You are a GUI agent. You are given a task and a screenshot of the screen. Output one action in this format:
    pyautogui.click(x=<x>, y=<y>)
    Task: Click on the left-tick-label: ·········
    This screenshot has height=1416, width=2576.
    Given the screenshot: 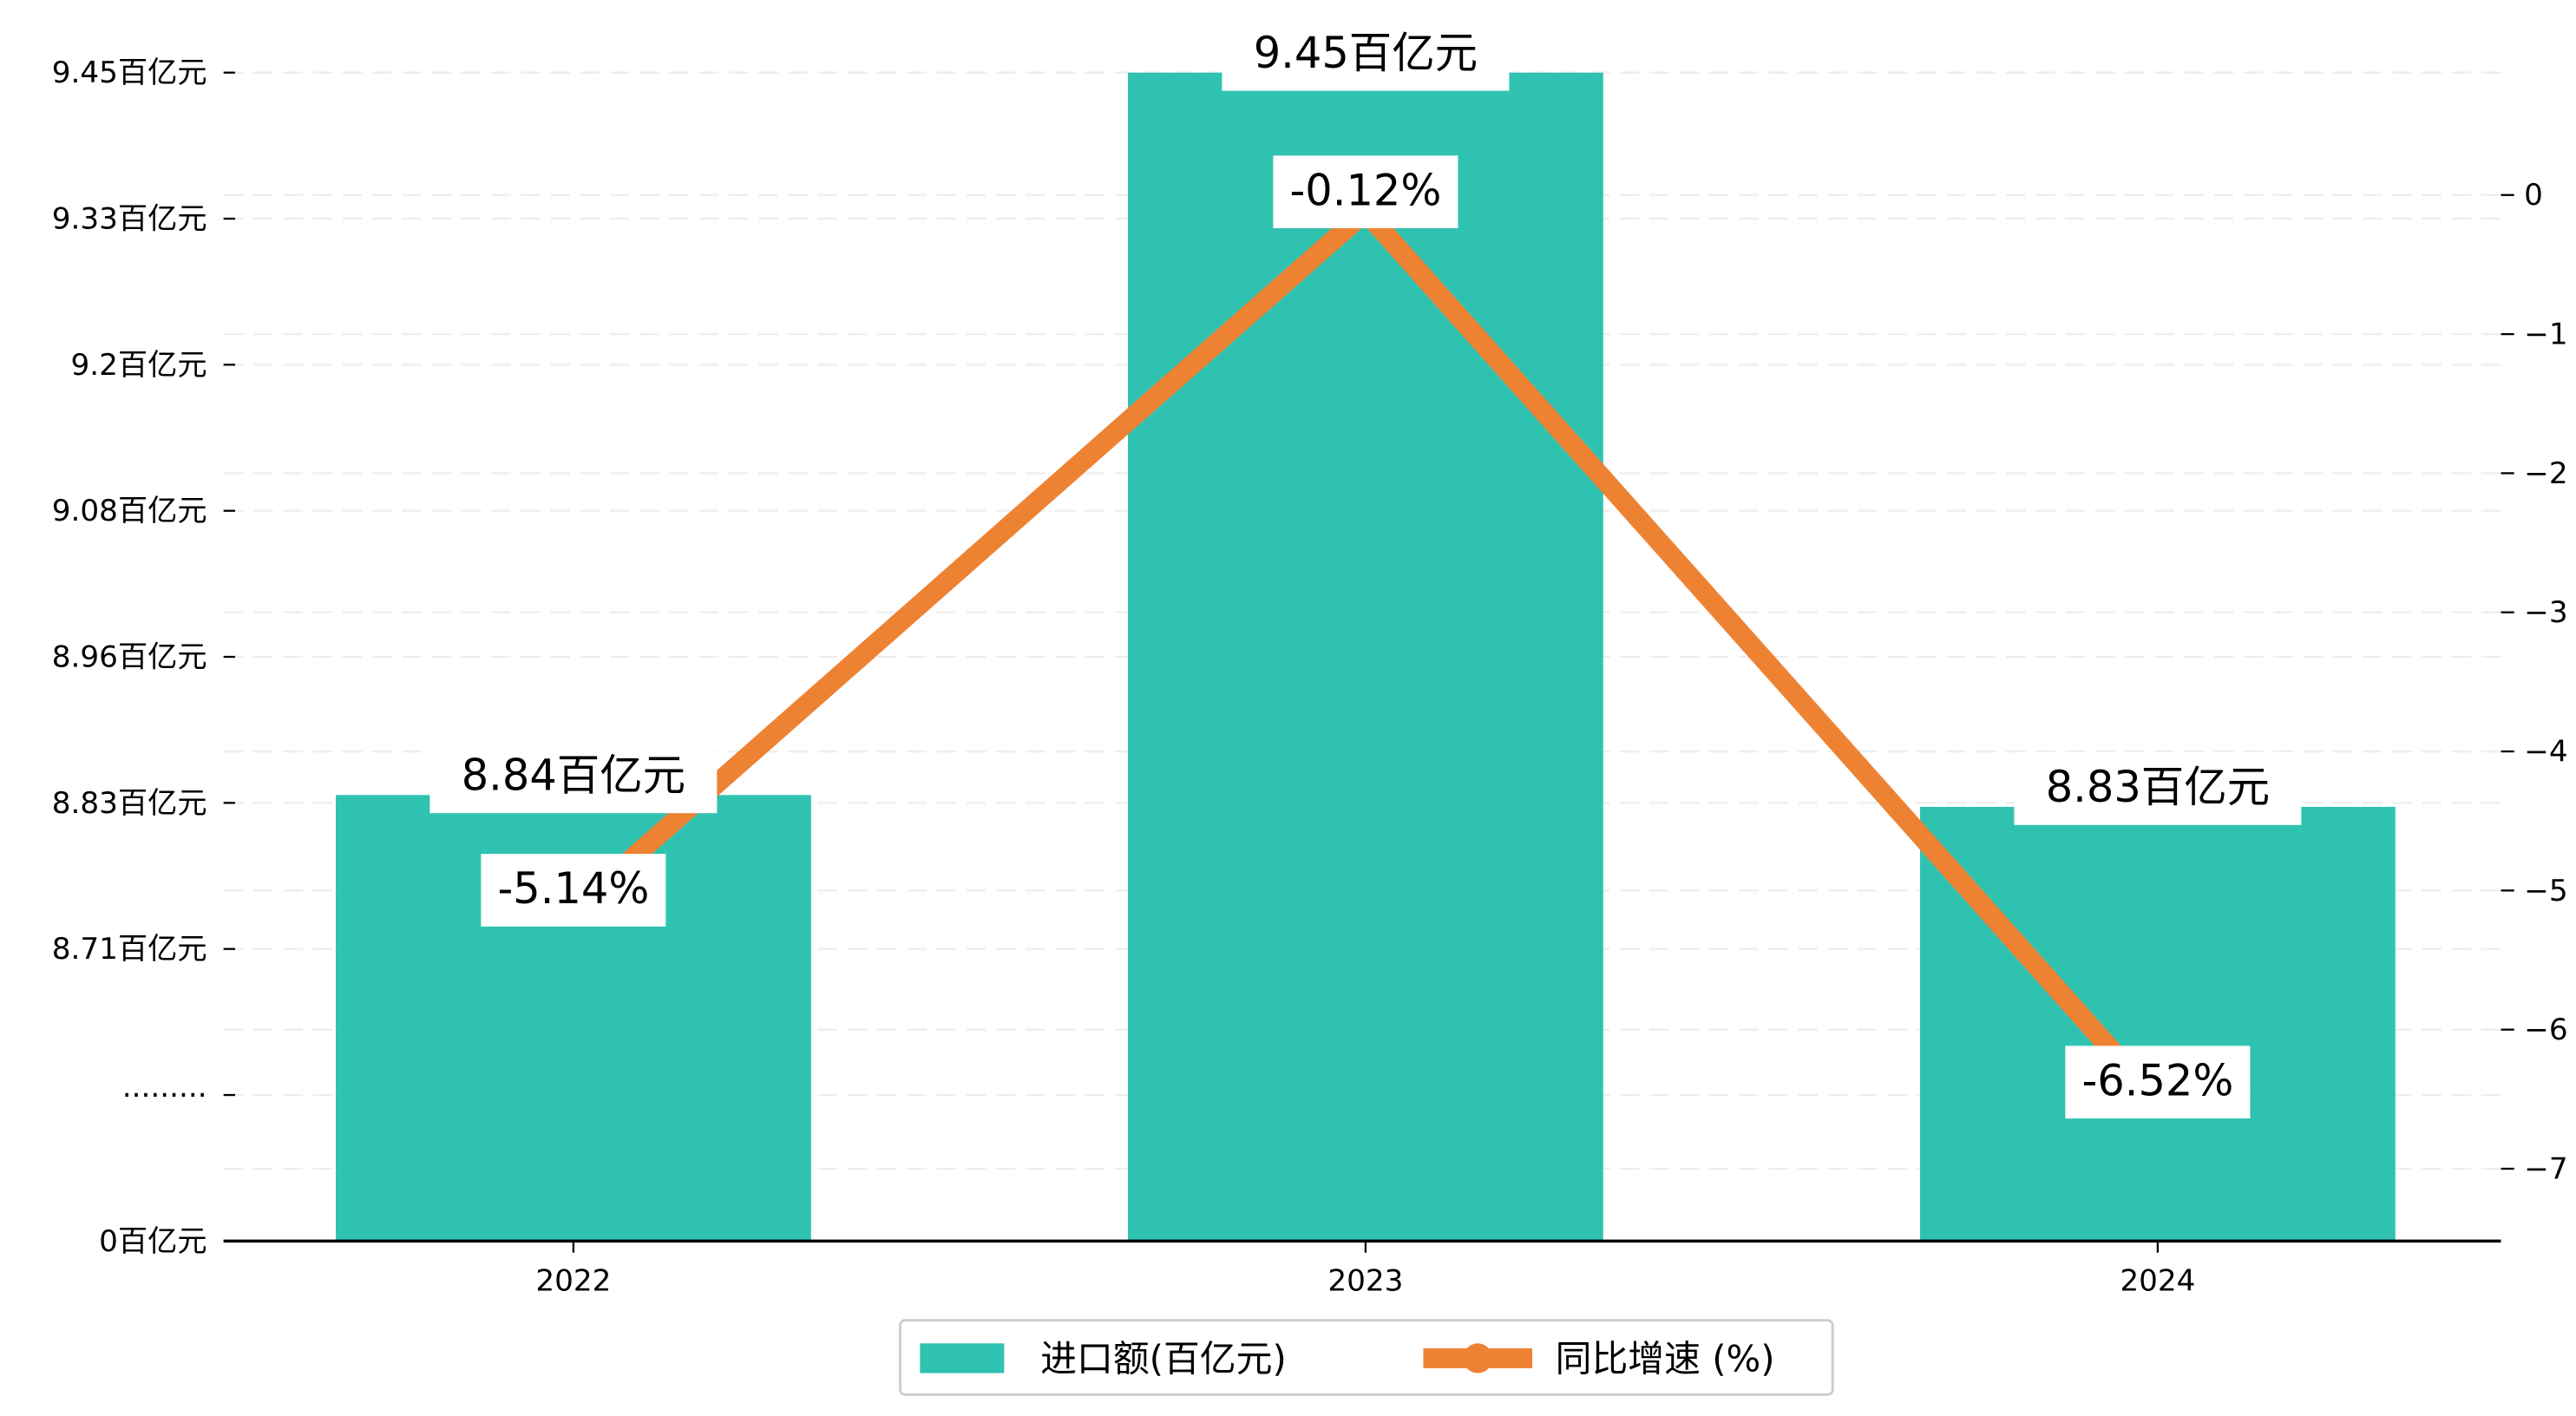 What is the action you would take?
    pyautogui.click(x=164, y=1095)
    